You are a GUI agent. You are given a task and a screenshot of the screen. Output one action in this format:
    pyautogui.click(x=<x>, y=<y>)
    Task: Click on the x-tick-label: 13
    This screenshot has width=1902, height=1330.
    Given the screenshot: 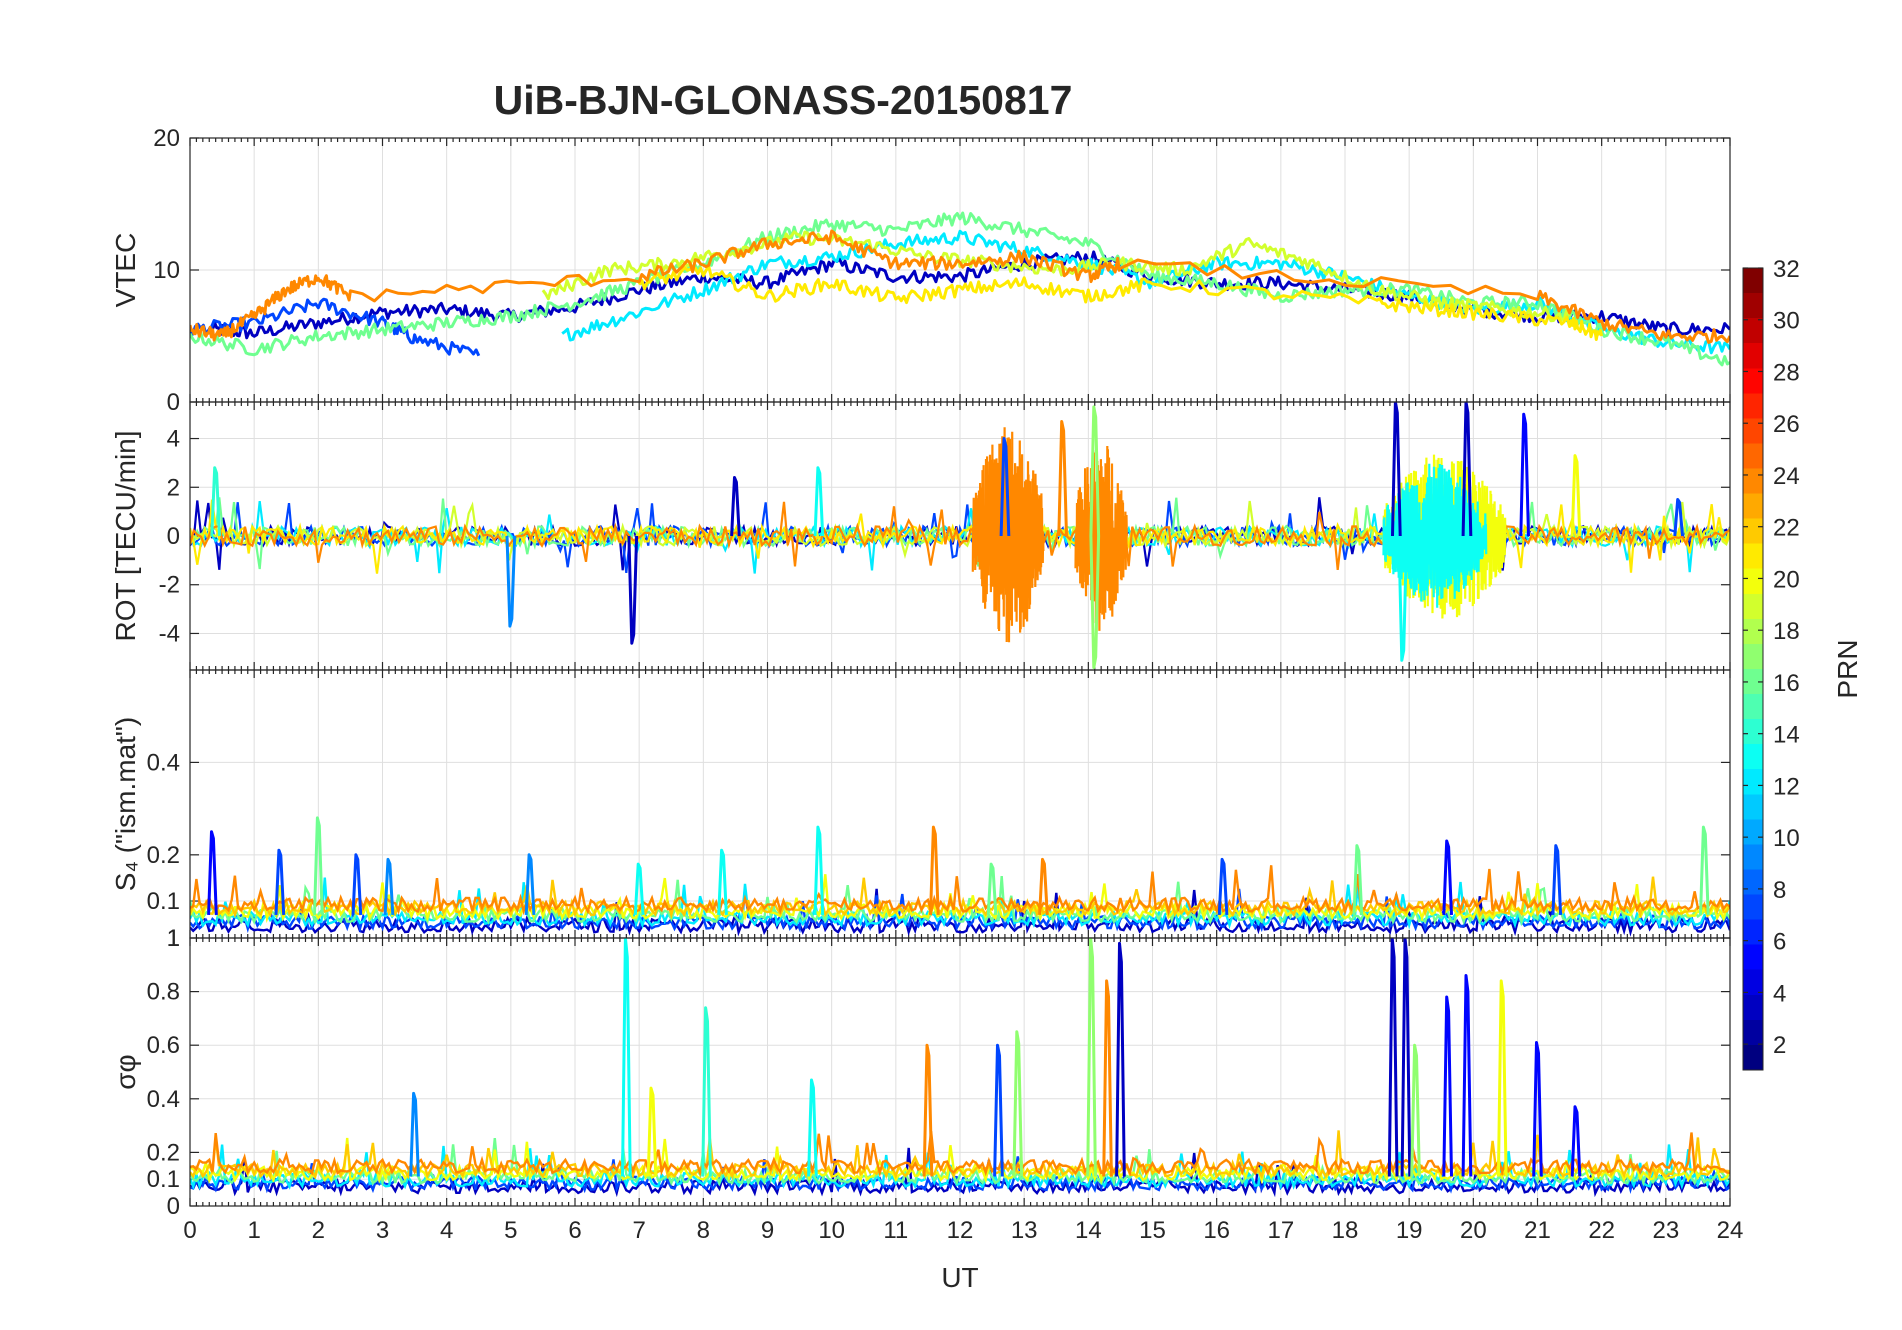 What is the action you would take?
    pyautogui.click(x=1024, y=1230)
    